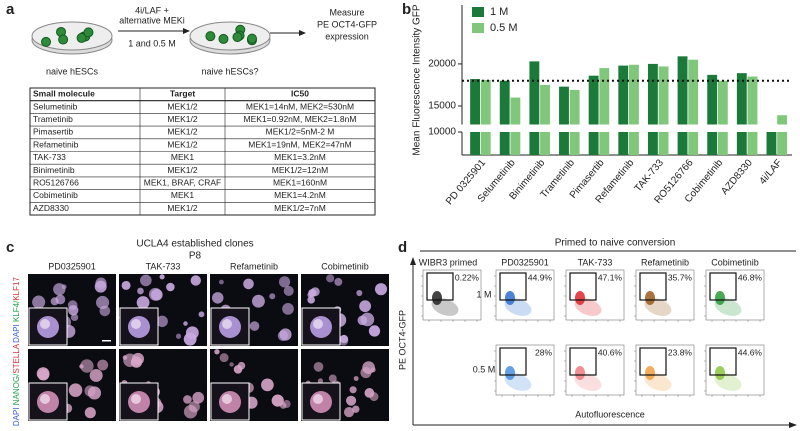 The width and height of the screenshot is (800, 431). I want to click on y-tick-label: 20000, so click(442, 64).